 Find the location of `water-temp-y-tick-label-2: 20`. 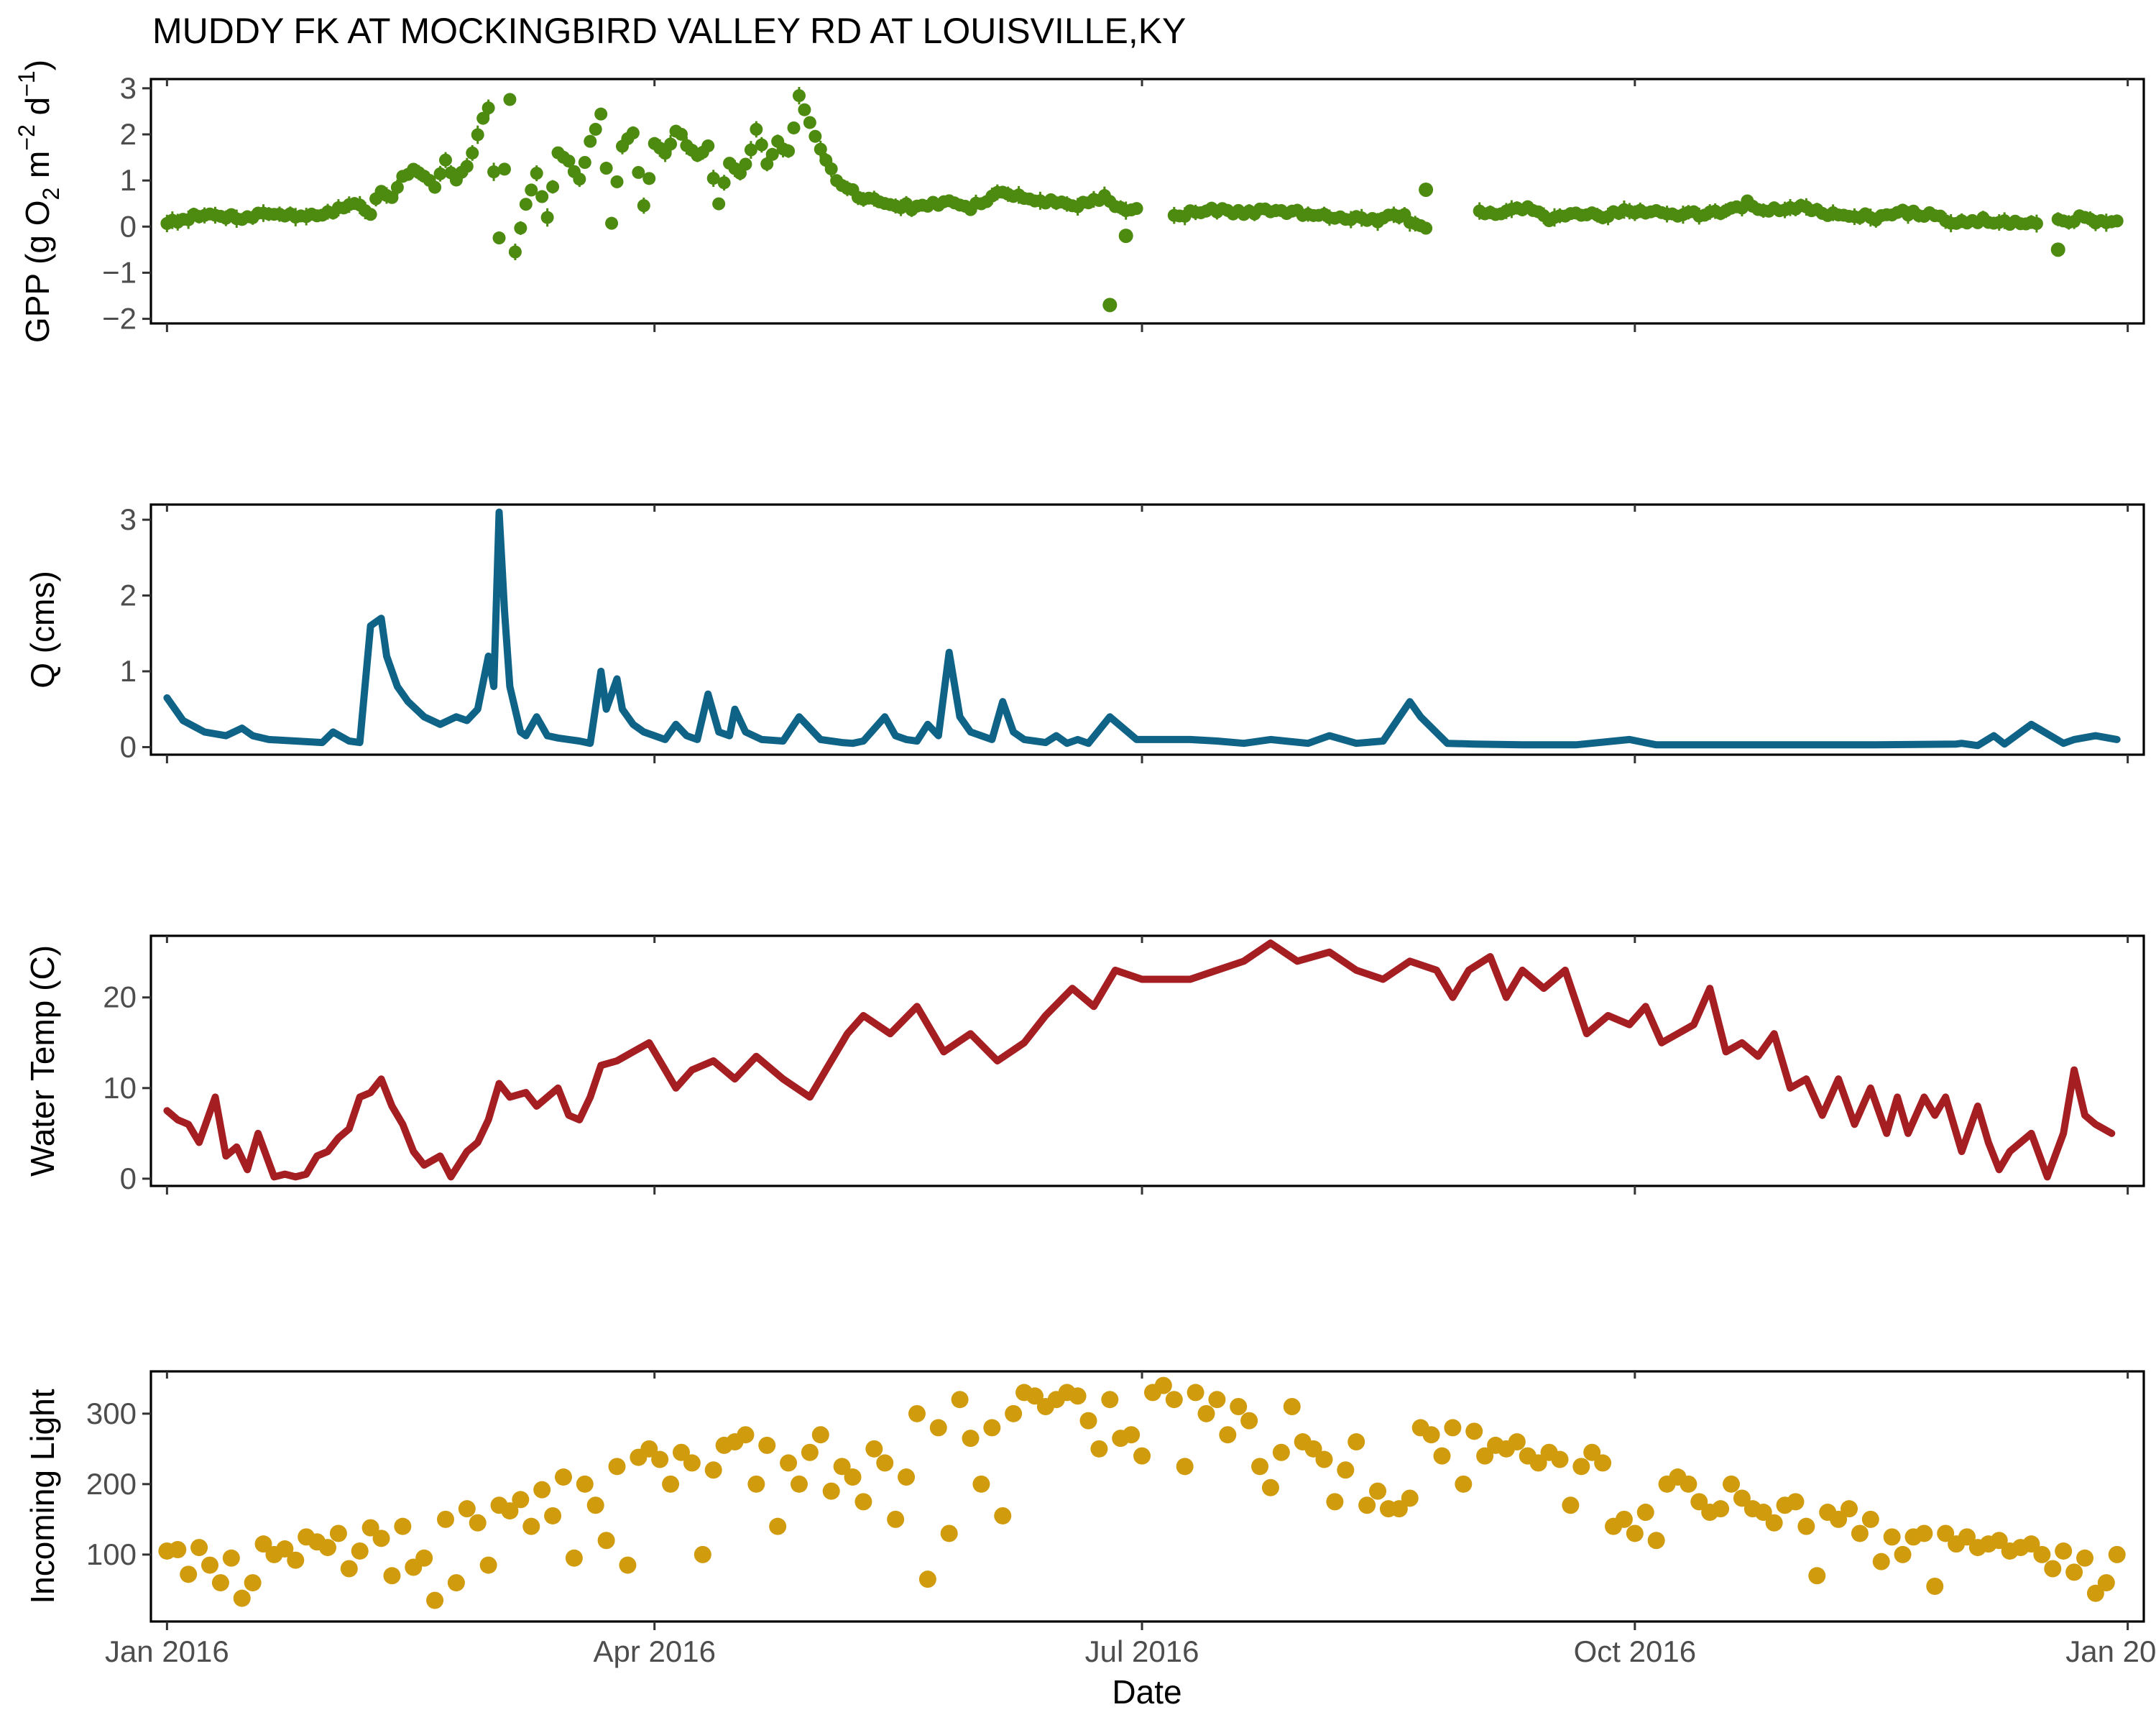

water-temp-y-tick-label-2: 20 is located at coordinates (120, 997).